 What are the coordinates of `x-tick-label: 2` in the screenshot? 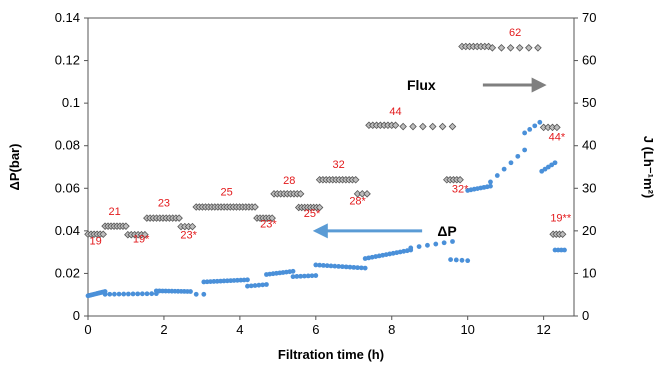 It's located at (163, 329).